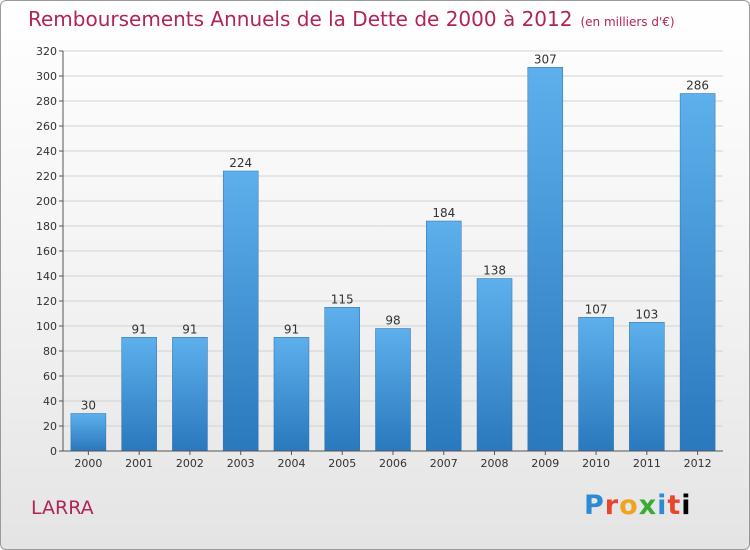 This screenshot has width=750, height=550. What do you see at coordinates (392, 321) in the screenshot?
I see `data-label-2006: 98` at bounding box center [392, 321].